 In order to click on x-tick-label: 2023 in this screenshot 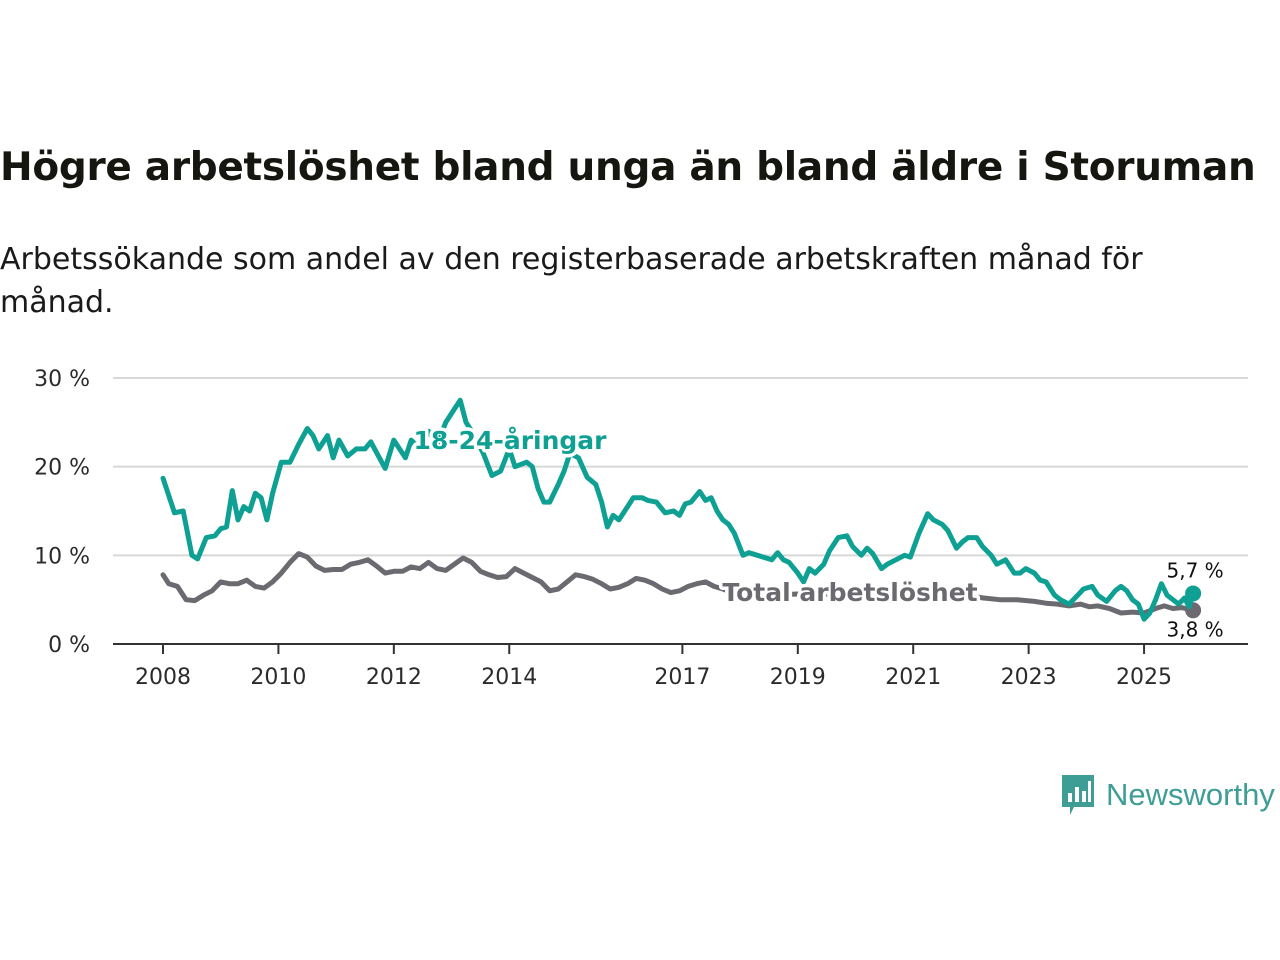, I will do `click(1029, 677)`.